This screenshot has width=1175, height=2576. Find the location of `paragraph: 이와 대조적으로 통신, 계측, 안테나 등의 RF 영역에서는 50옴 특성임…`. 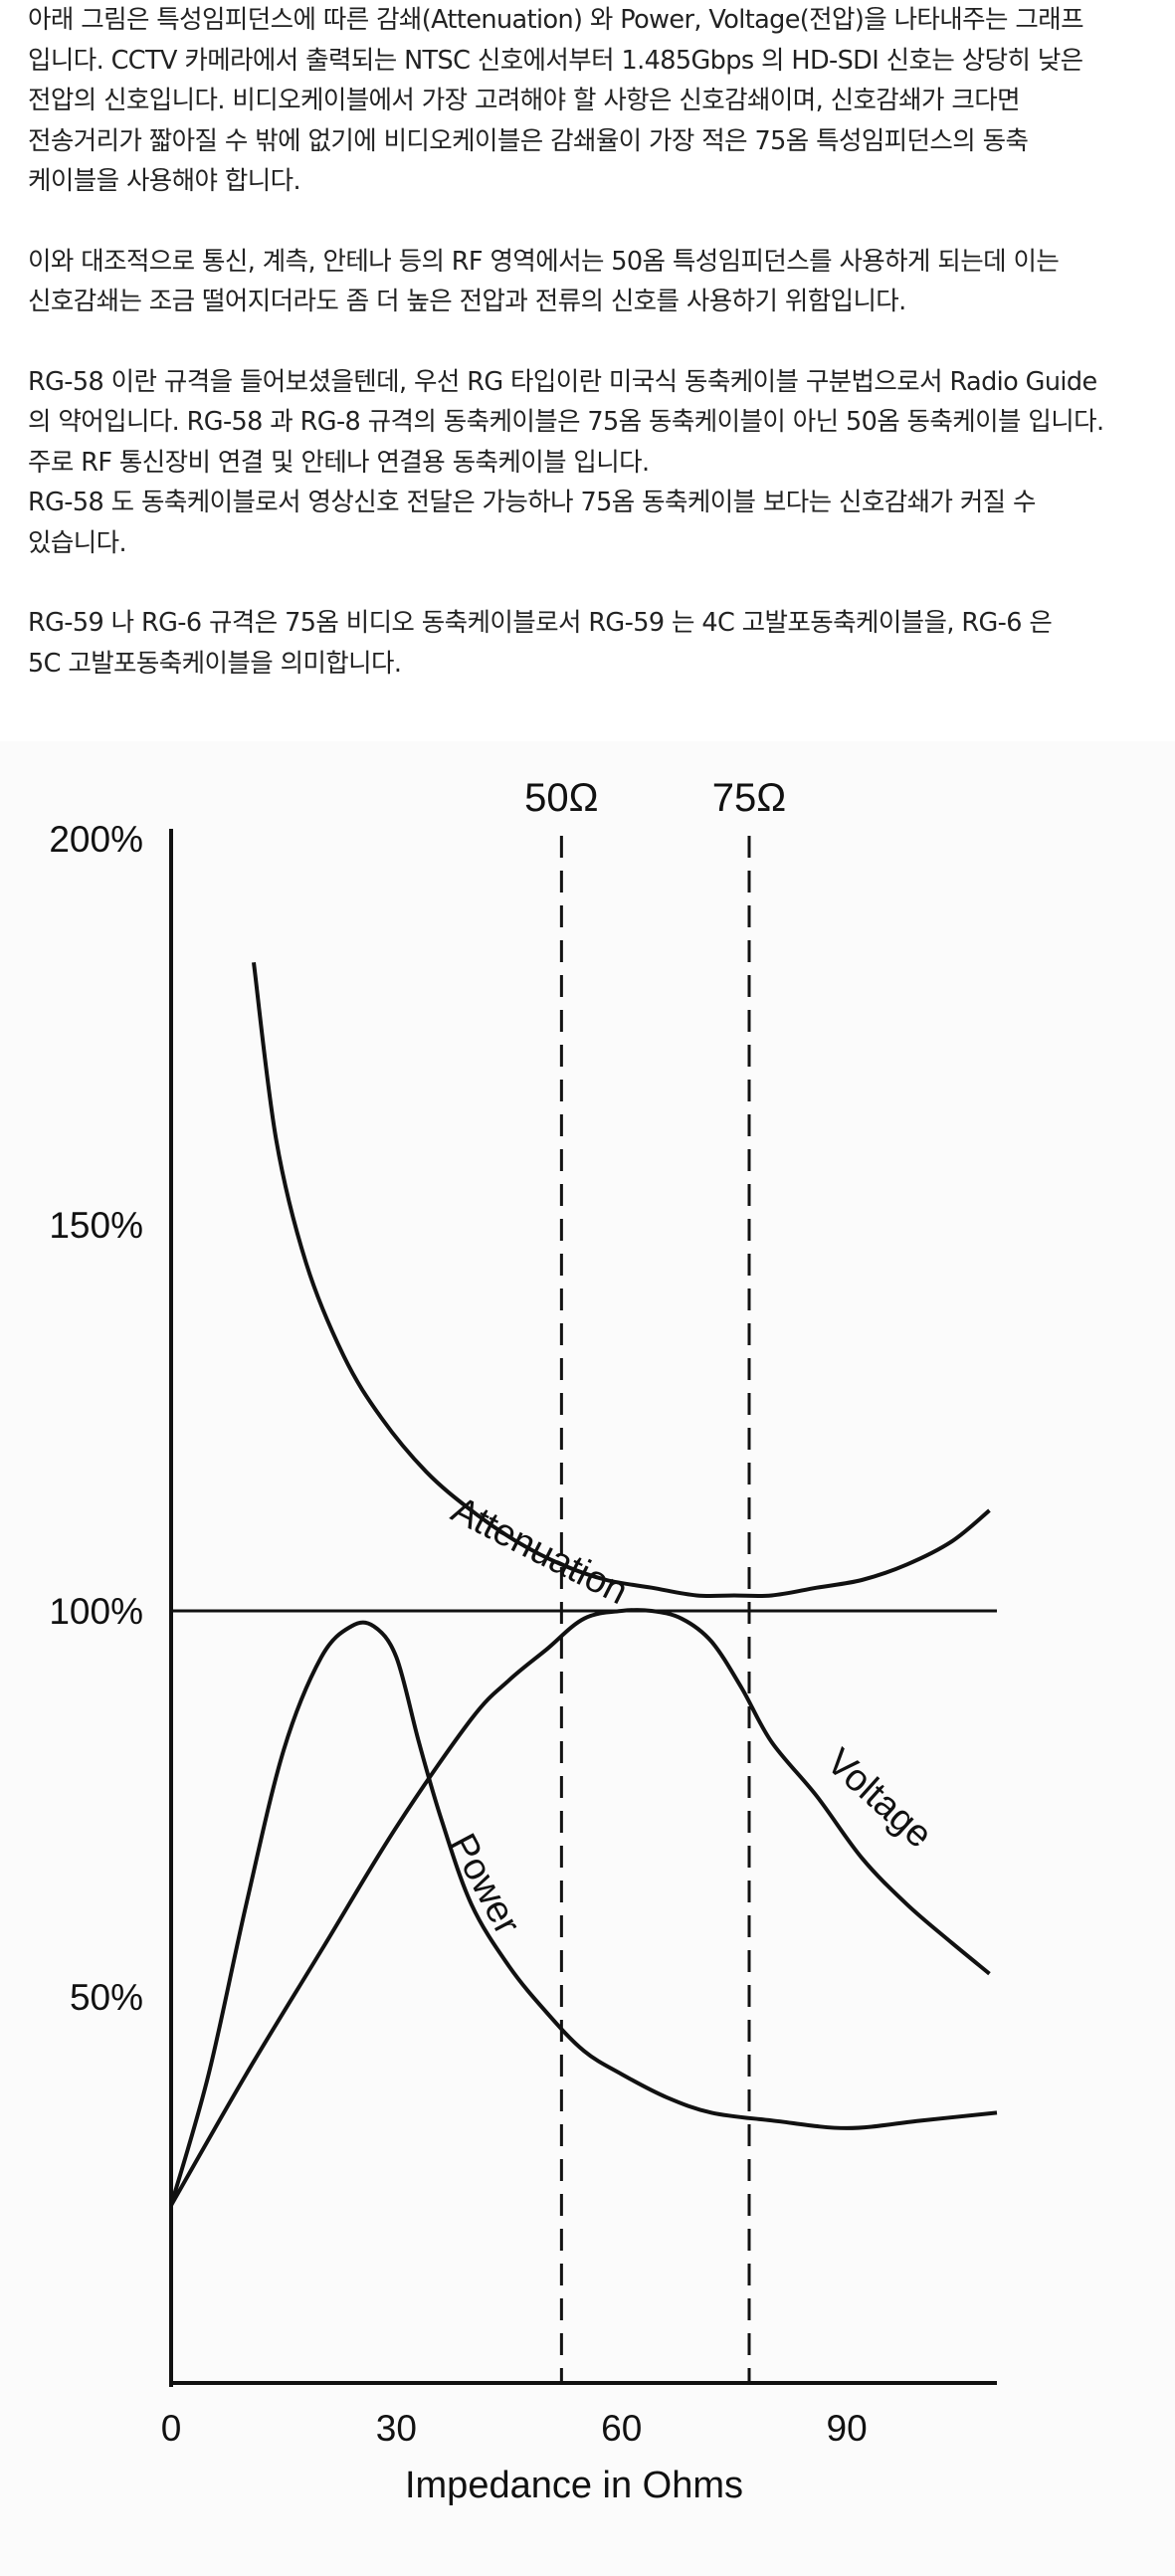

paragraph: 이와 대조적으로 통신, 계측, 안테나 등의 RF 영역에서는 50옴 특성임… is located at coordinates (592, 282).